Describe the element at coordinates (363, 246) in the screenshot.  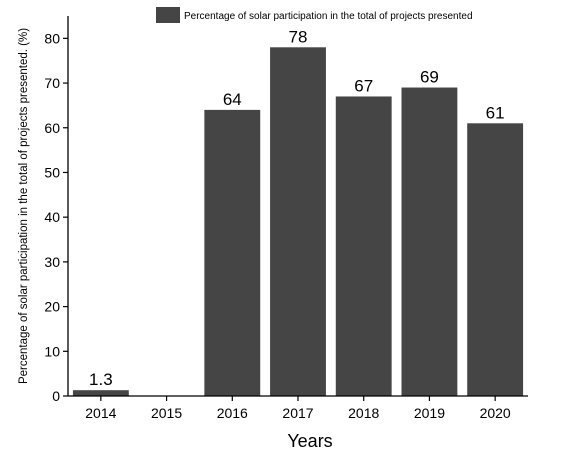
I see `bar-2018` at that location.